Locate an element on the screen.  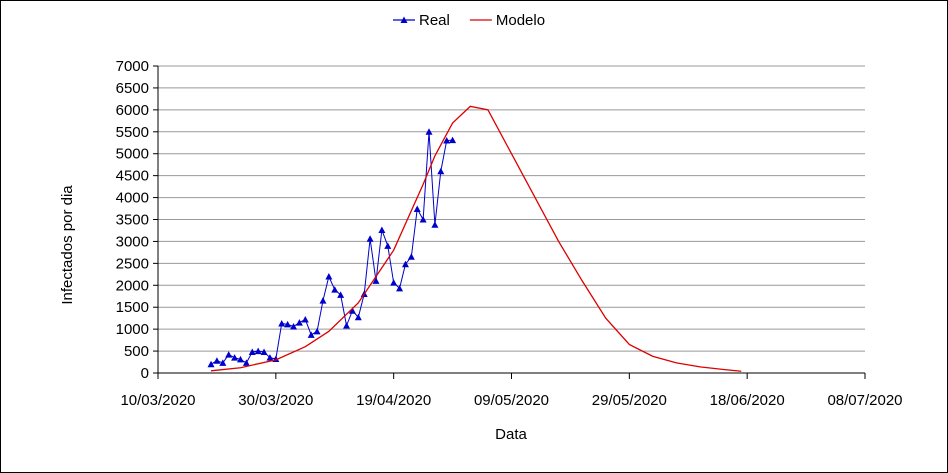
x-tick-label: 30/03/2020 is located at coordinates (275, 400).